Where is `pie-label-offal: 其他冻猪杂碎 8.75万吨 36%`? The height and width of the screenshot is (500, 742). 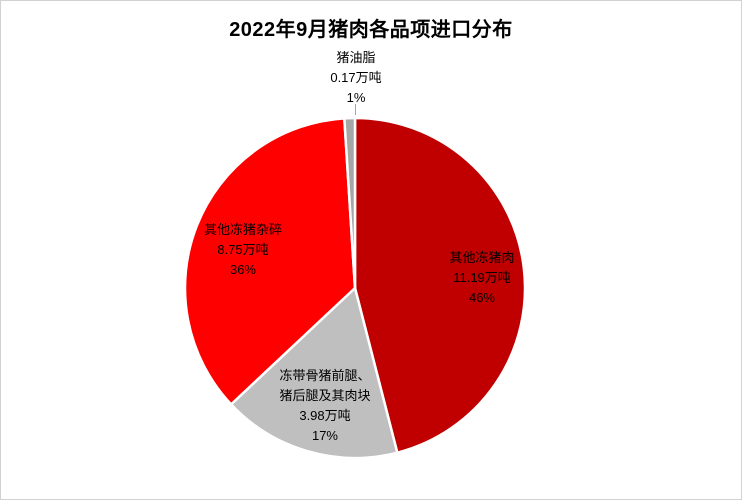 pie-label-offal: 其他冻猪杂碎 8.75万吨 36% is located at coordinates (243, 250).